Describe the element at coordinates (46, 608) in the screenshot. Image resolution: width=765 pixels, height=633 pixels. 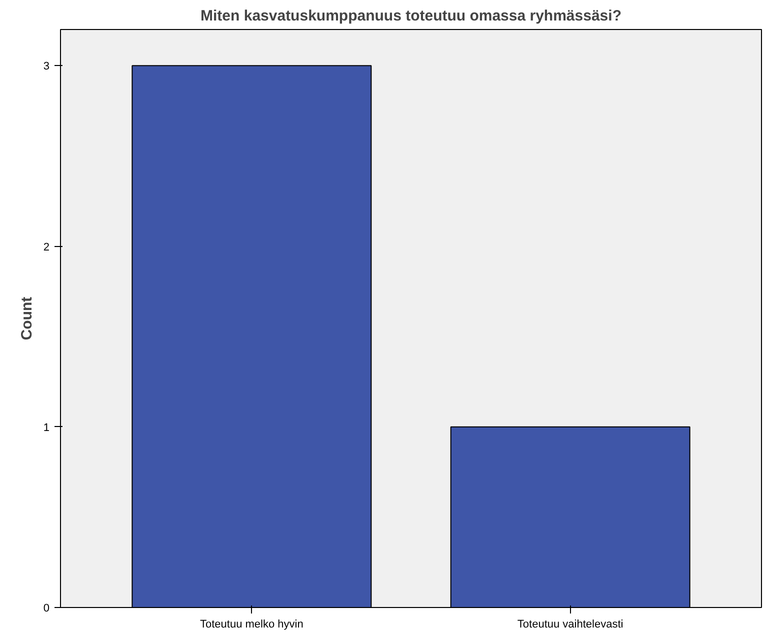
I see `y-tick-label: 0` at that location.